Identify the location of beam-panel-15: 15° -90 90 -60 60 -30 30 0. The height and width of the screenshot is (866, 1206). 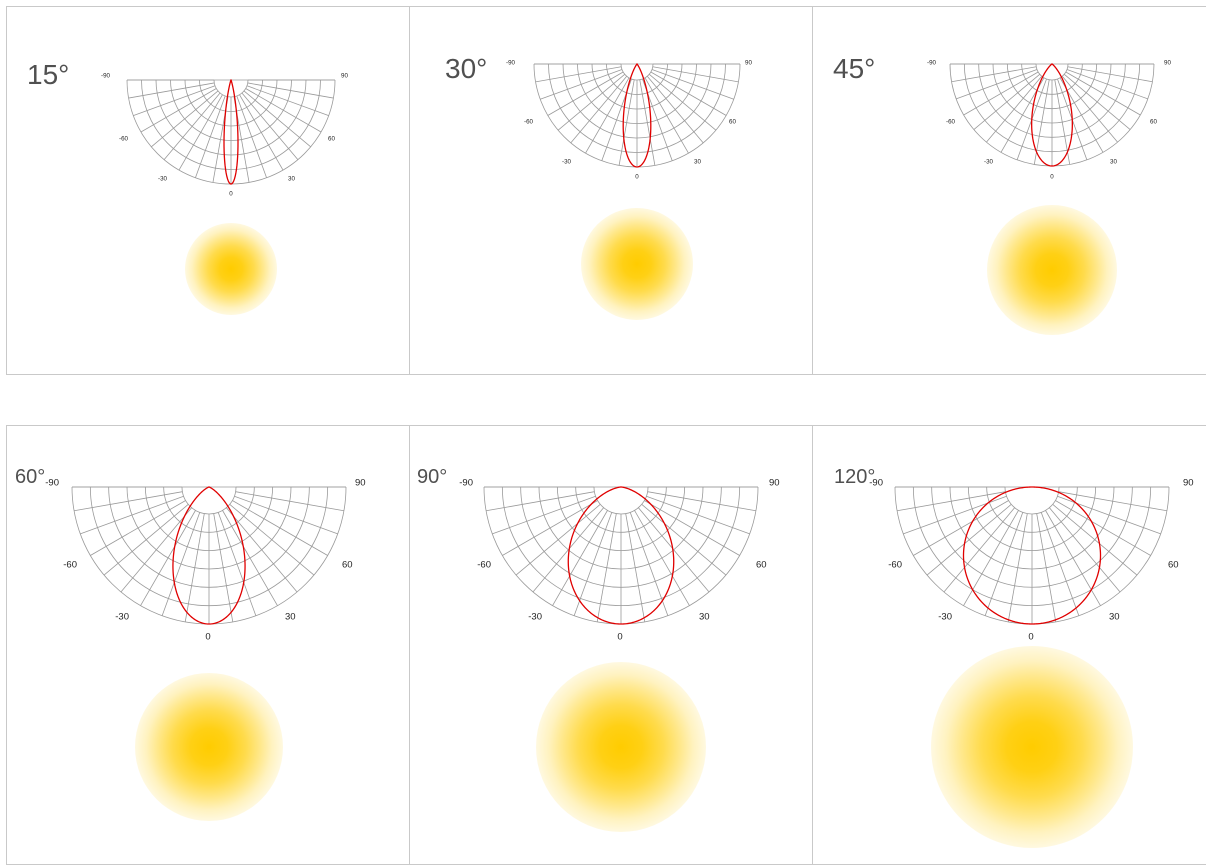
(208, 190).